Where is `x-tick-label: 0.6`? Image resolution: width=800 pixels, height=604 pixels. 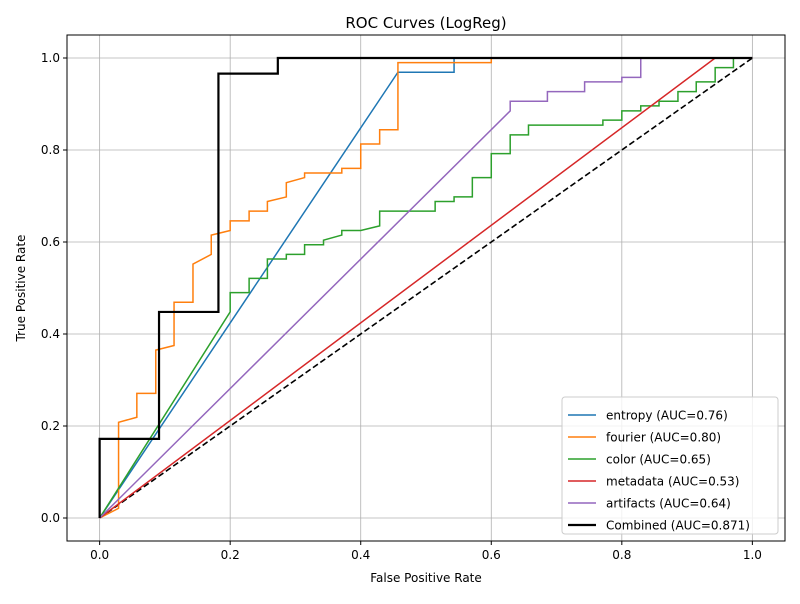
x-tick-label: 0.6 is located at coordinates (491, 555).